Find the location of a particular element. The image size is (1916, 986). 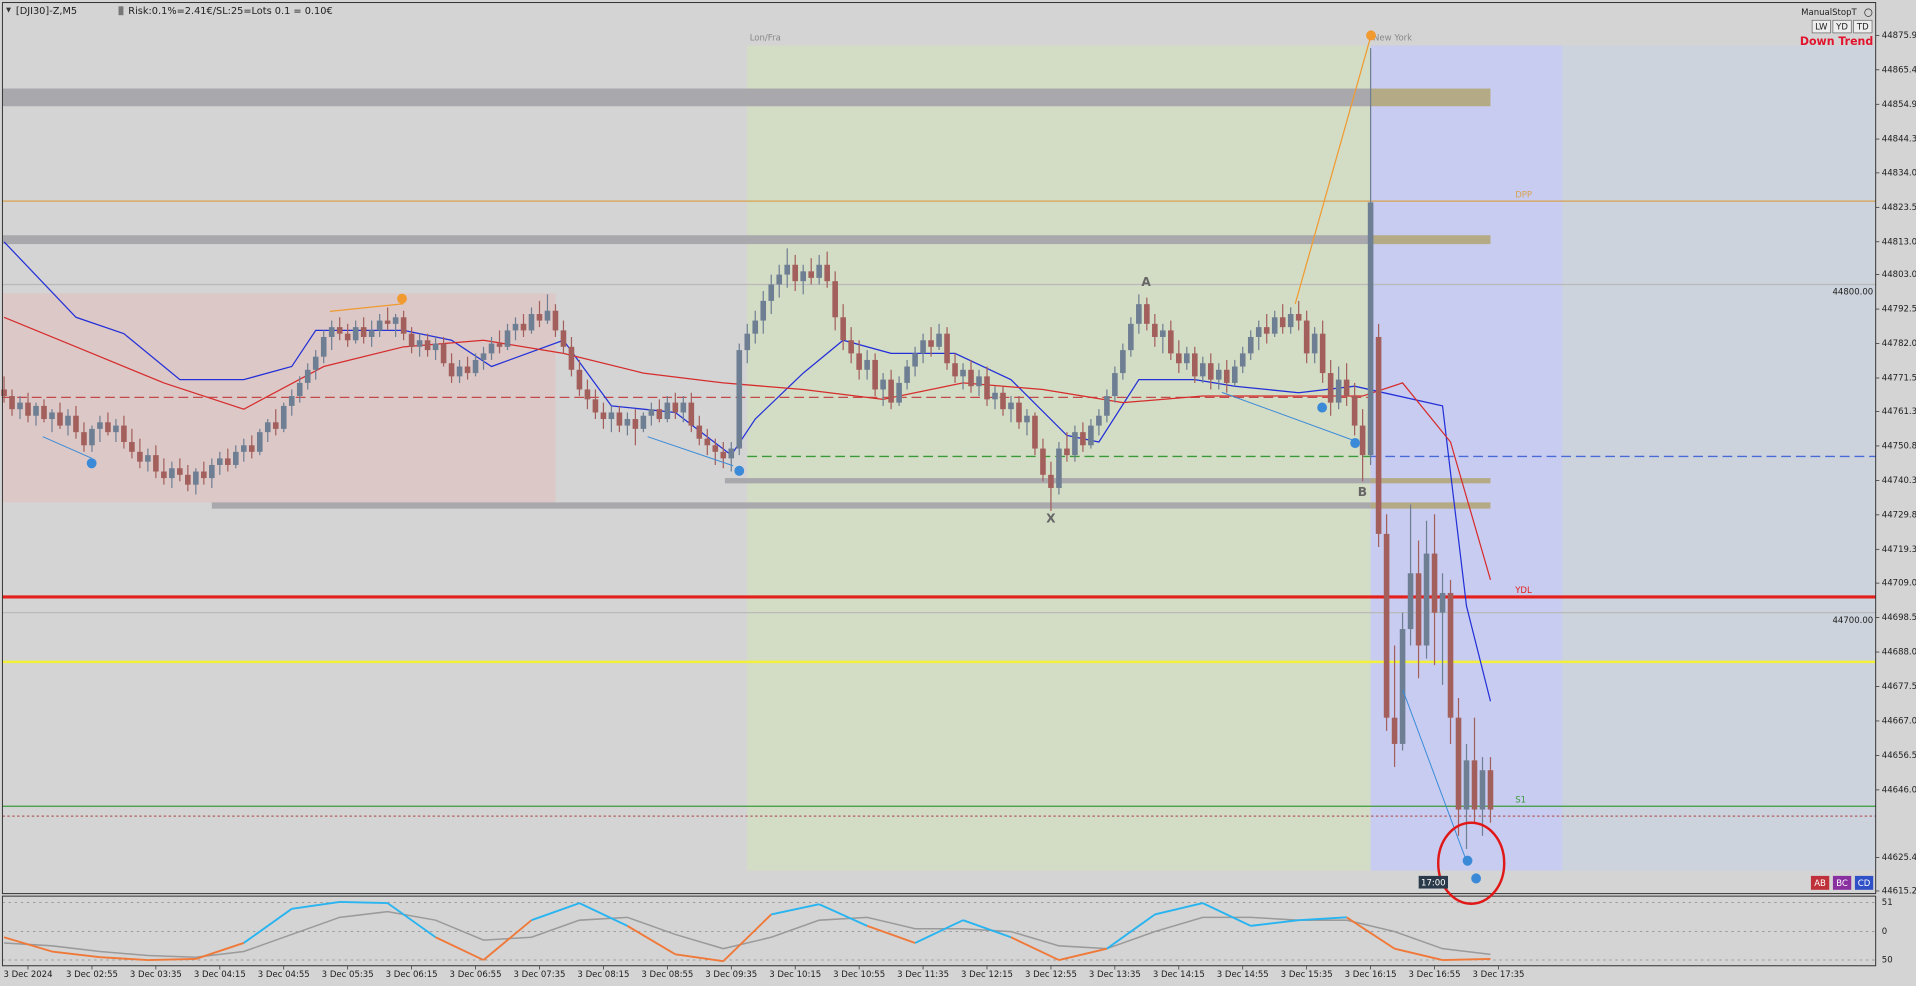

y-tick-label: 44656.5 is located at coordinates (1899, 756).